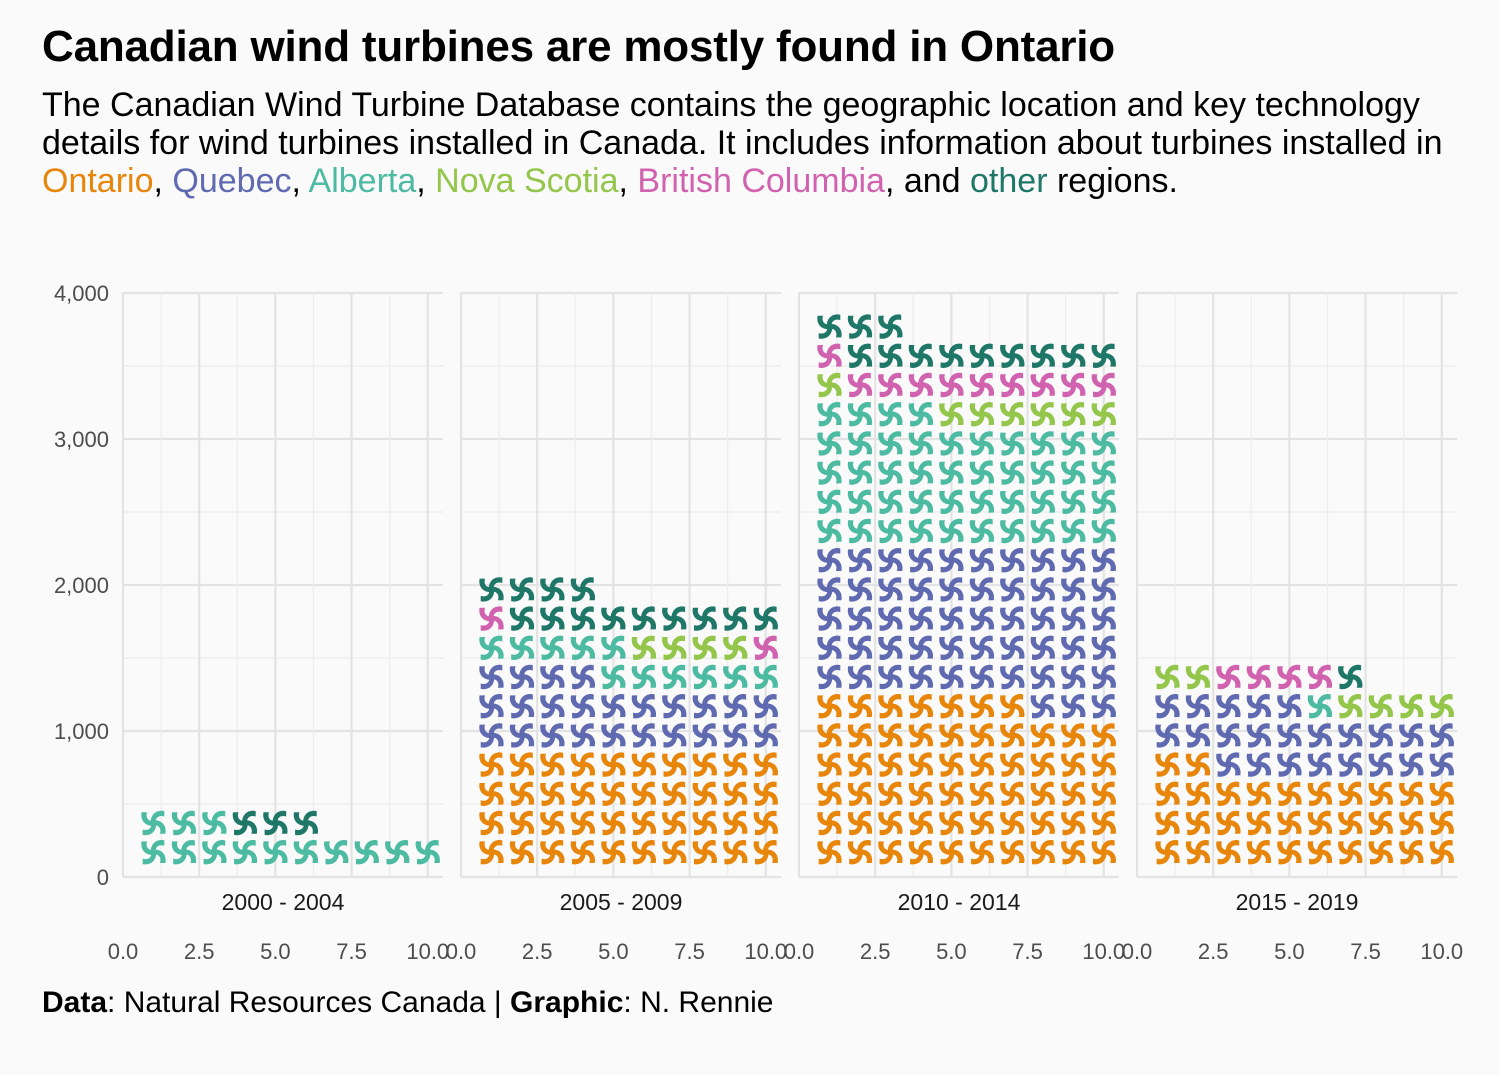  What do you see at coordinates (309, 1002) in the screenshot?
I see `caption-data-value: : Natural Resources Canada |` at bounding box center [309, 1002].